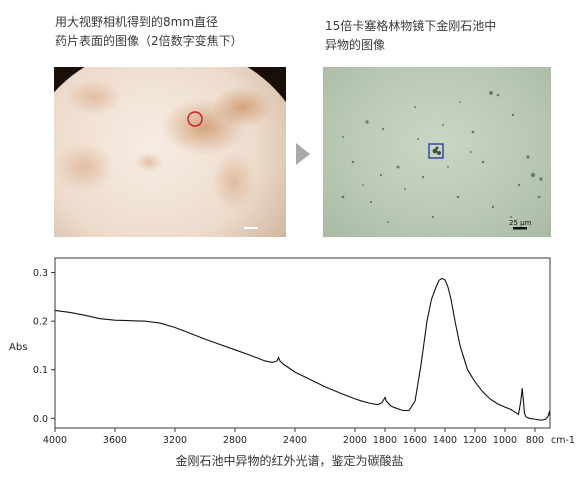  I want to click on diamond-cell-photo: 25 μm, so click(437, 152).